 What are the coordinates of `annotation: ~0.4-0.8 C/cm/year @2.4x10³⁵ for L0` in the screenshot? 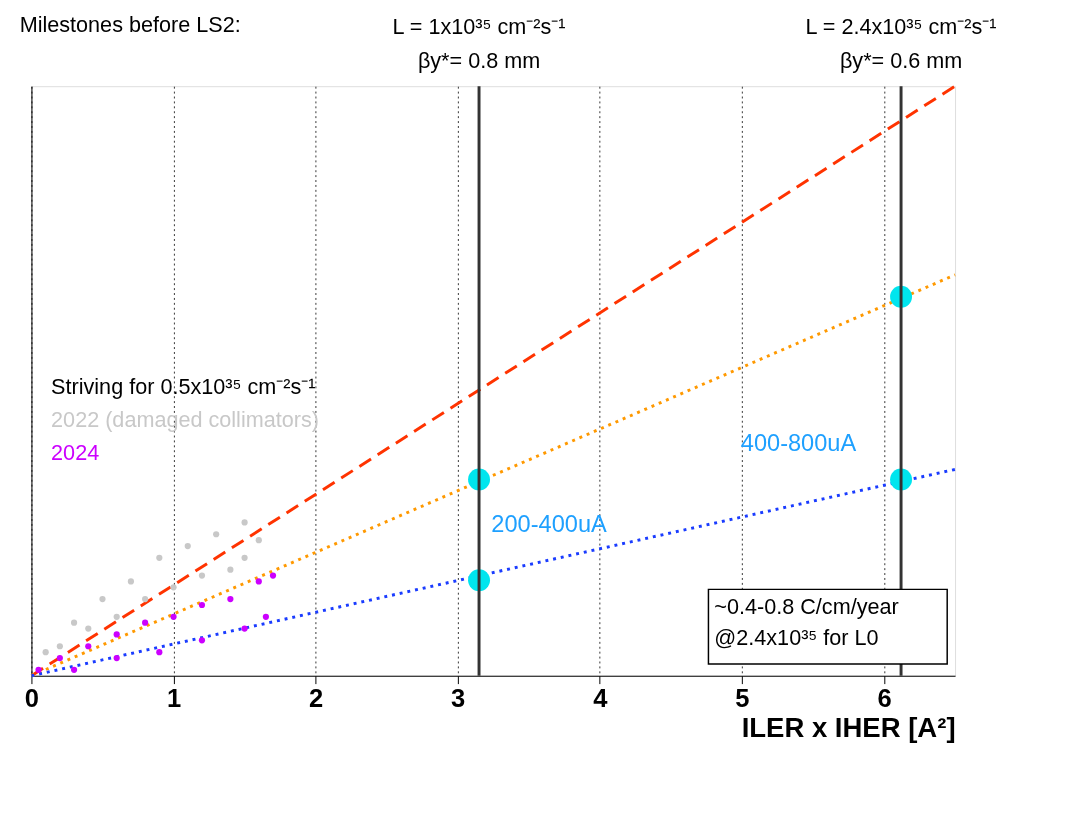 It's located at (806, 622).